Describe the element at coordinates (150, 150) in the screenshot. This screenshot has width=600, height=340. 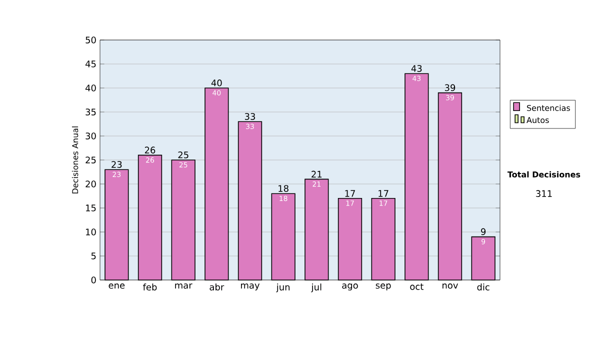
I see `total-label: 26` at that location.